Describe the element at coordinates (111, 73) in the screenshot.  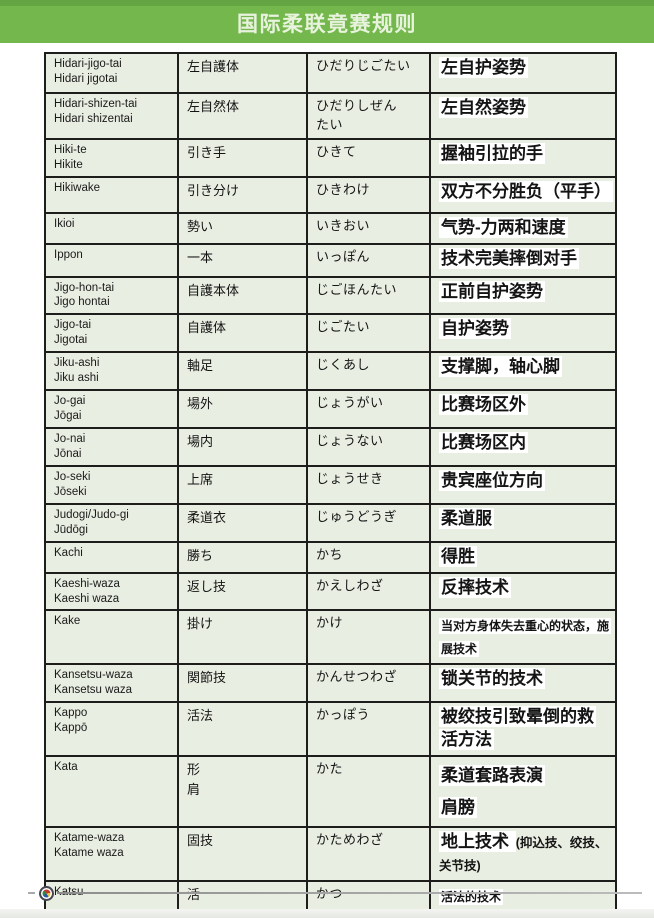
I see `romaji-cell: Hidari-jigo-tai Hidari jigotai` at that location.